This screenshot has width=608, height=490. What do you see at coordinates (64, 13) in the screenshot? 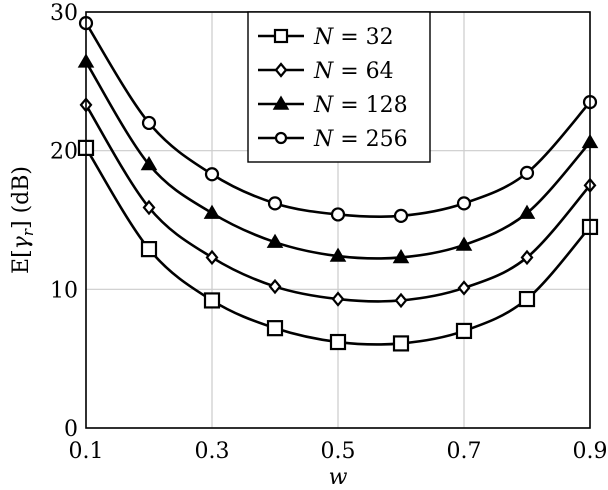
I see `y-tick-label: 30` at bounding box center [64, 13].